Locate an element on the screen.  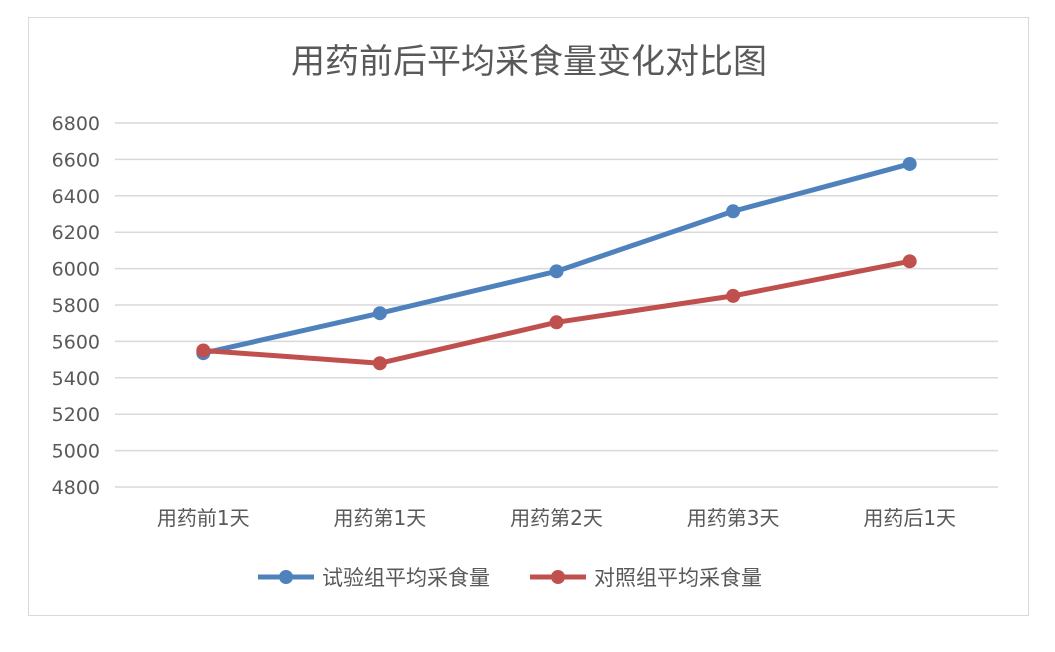
y-tick-label: 5200 is located at coordinates (76, 415).